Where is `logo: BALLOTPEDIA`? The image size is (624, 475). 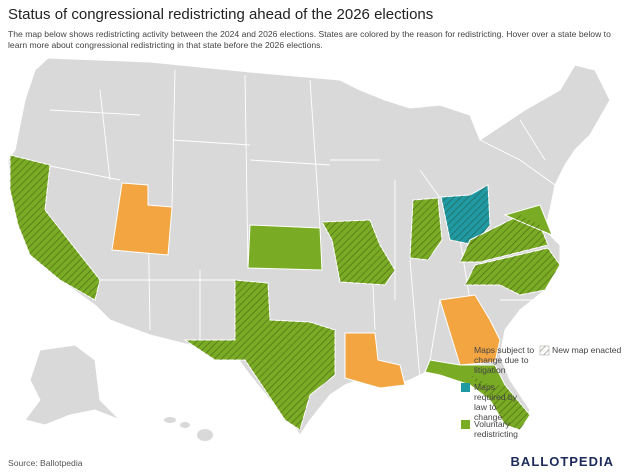
logo: BALLOTPEDIA is located at coordinates (562, 461).